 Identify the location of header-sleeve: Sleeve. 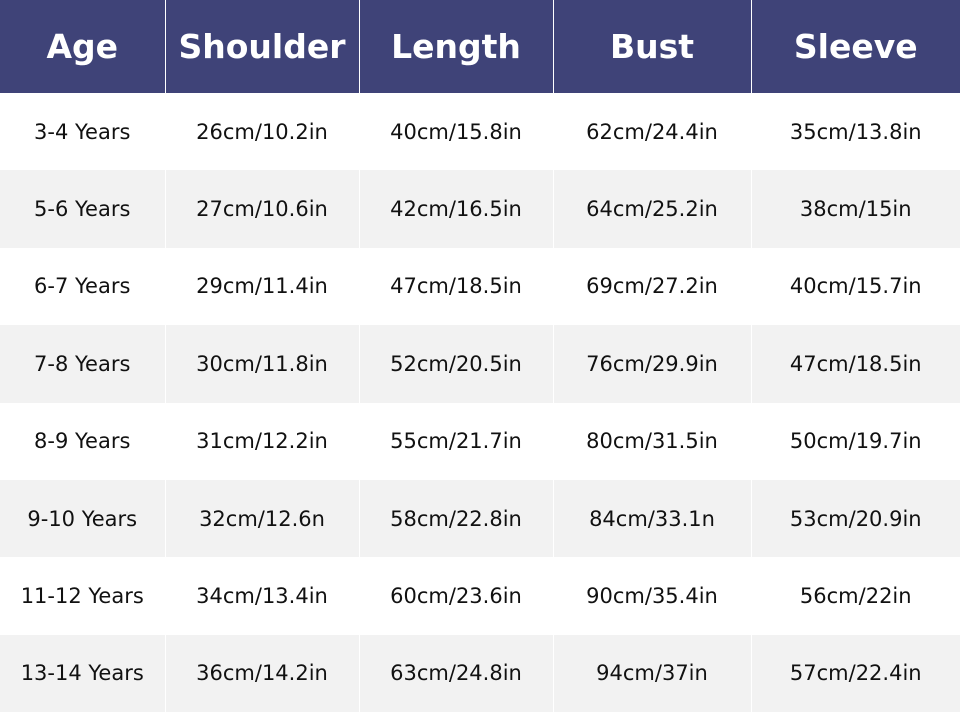
(855, 46).